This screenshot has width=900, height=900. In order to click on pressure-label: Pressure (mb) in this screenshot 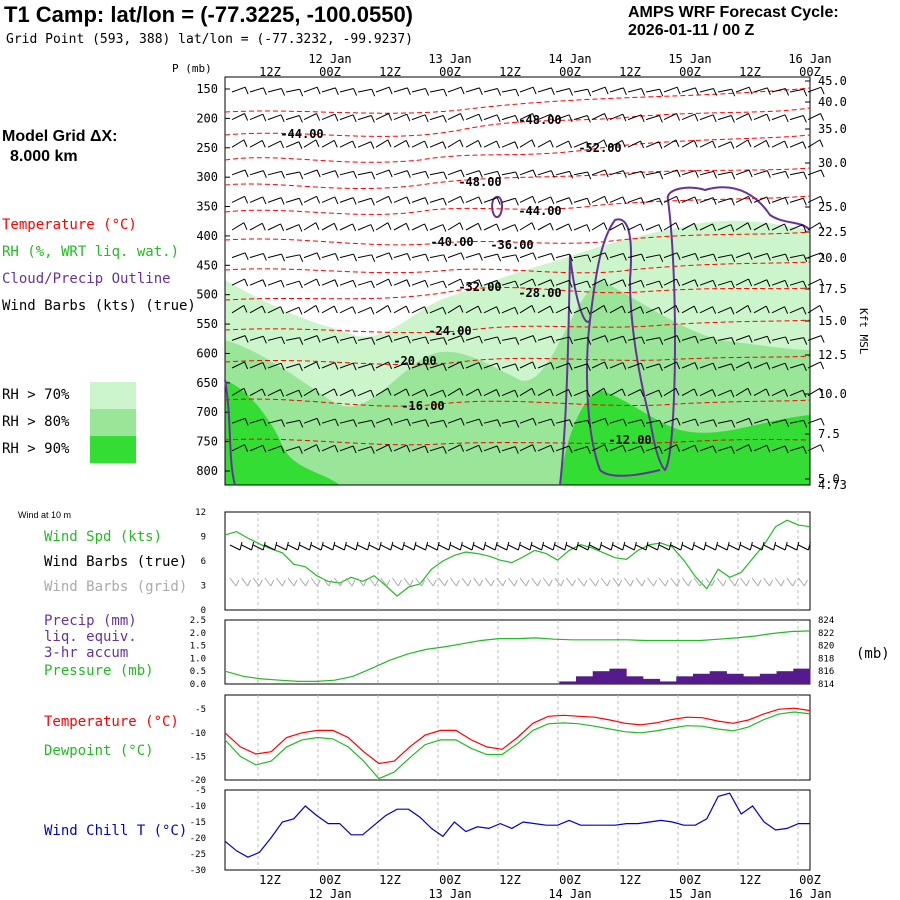, I will do `click(99, 671)`.